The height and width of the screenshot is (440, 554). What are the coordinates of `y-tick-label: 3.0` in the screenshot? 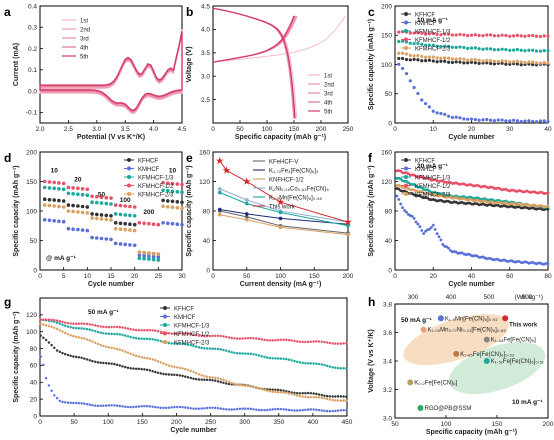 It's located at (387, 418).